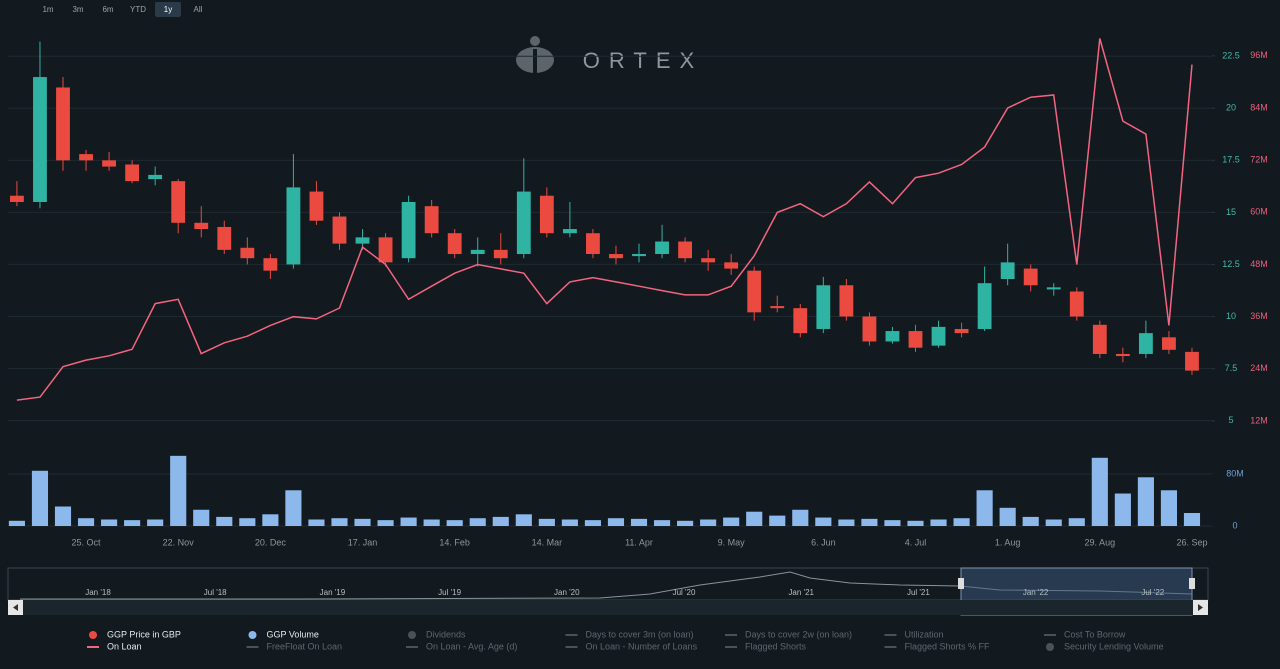 The width and height of the screenshot is (1280, 669). What do you see at coordinates (77, 9) in the screenshot?
I see `range-button: 3m` at bounding box center [77, 9].